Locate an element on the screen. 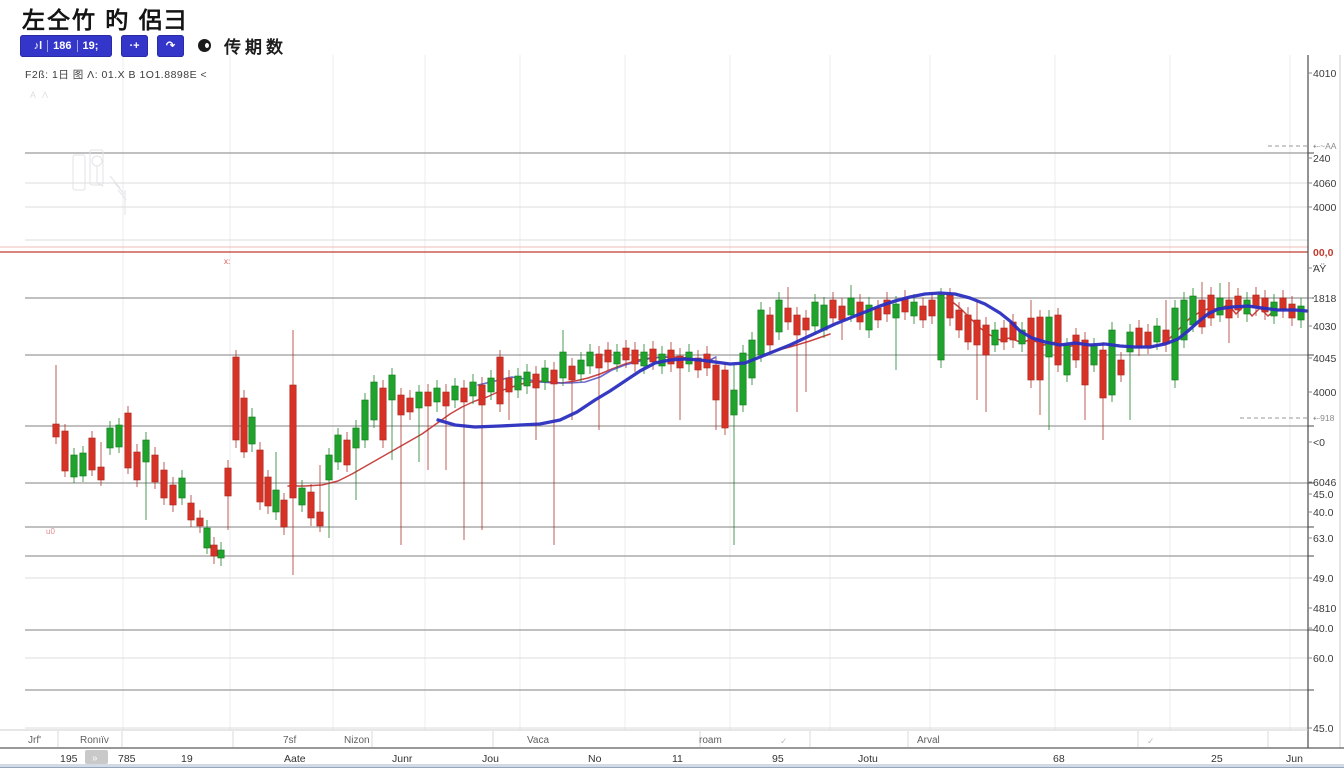 The height and width of the screenshot is (768, 1344). svg-text: Jun is located at coordinates (1294, 759).